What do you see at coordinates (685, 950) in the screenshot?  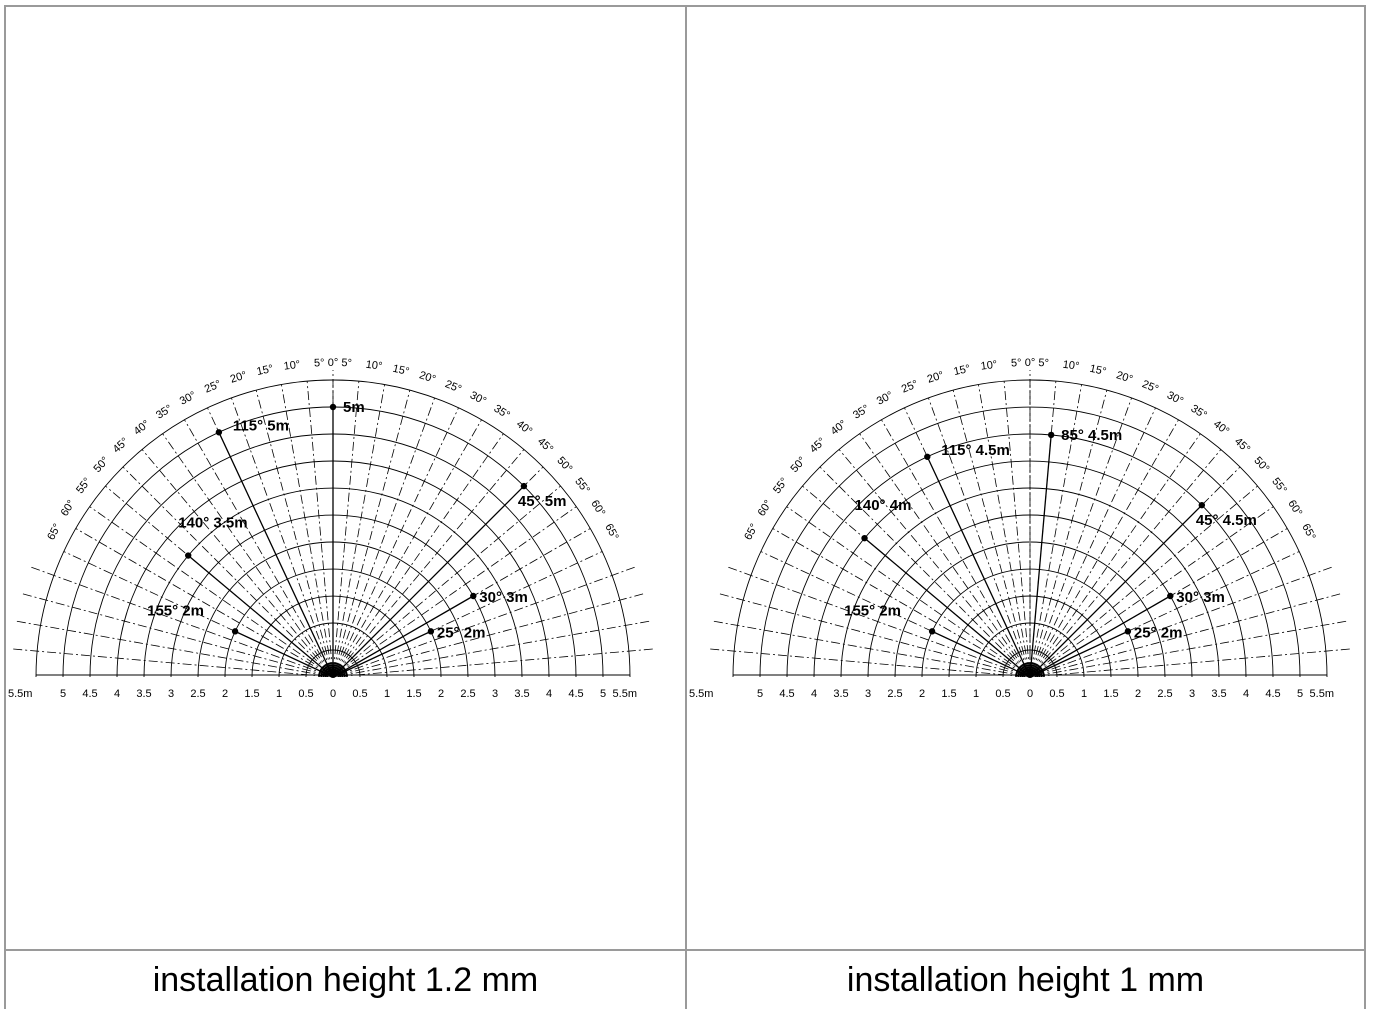 I see `caption-divider` at bounding box center [685, 950].